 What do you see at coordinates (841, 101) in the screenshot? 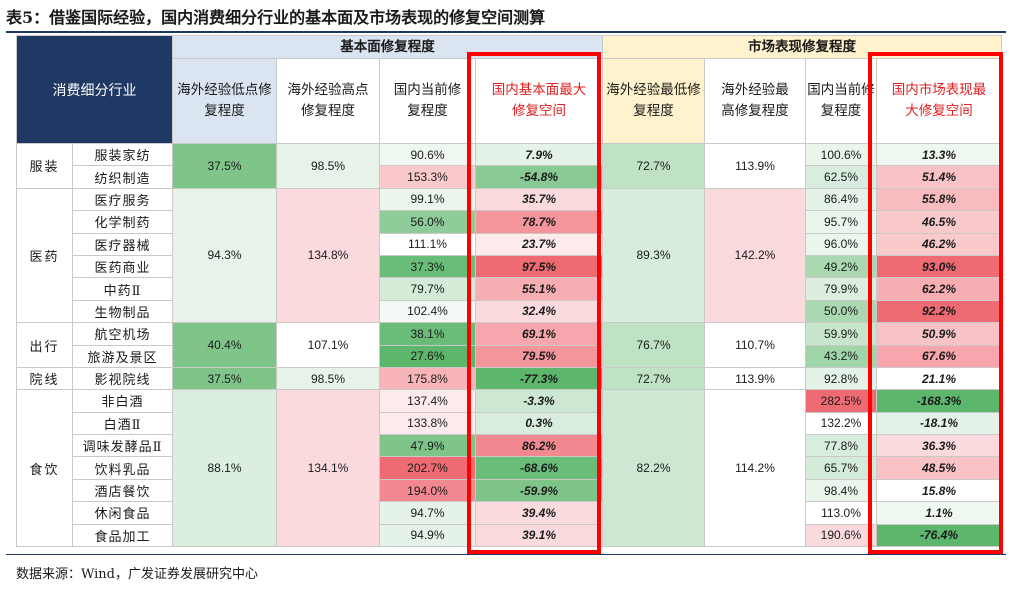
I see `header-m-cur: 国内当前修复程度` at bounding box center [841, 101].